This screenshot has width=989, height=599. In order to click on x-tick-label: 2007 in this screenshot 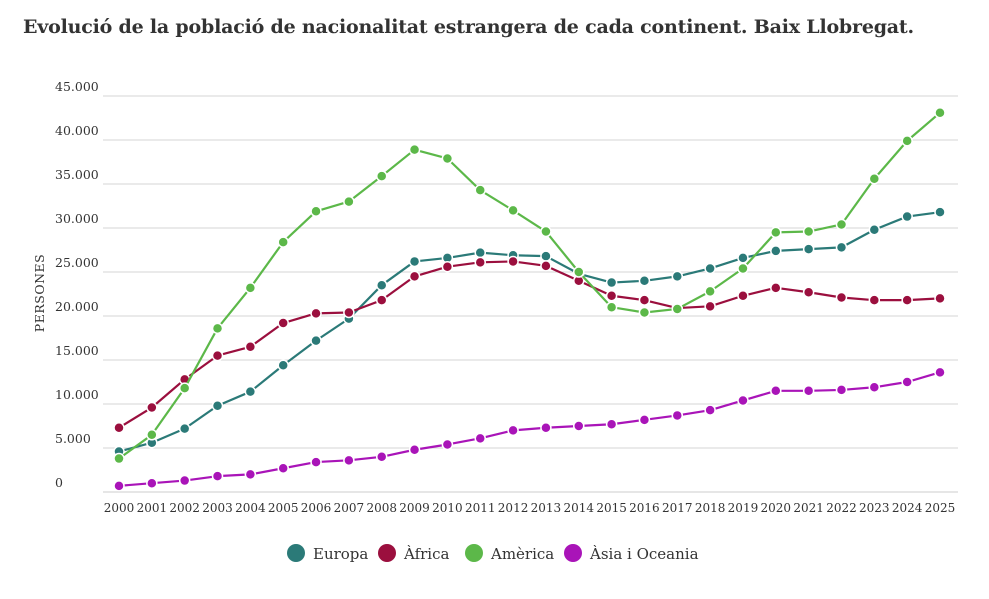, I will do `click(349, 508)`.